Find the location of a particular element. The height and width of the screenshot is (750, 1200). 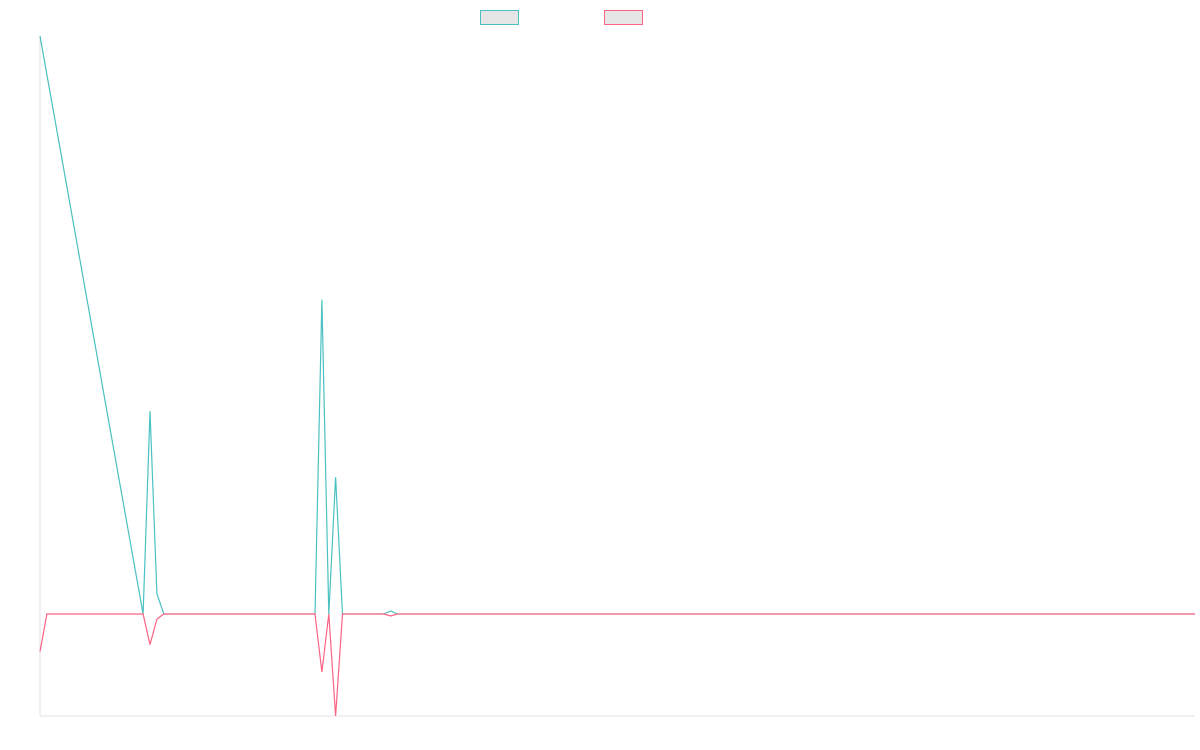

legend is located at coordinates (600, 18).